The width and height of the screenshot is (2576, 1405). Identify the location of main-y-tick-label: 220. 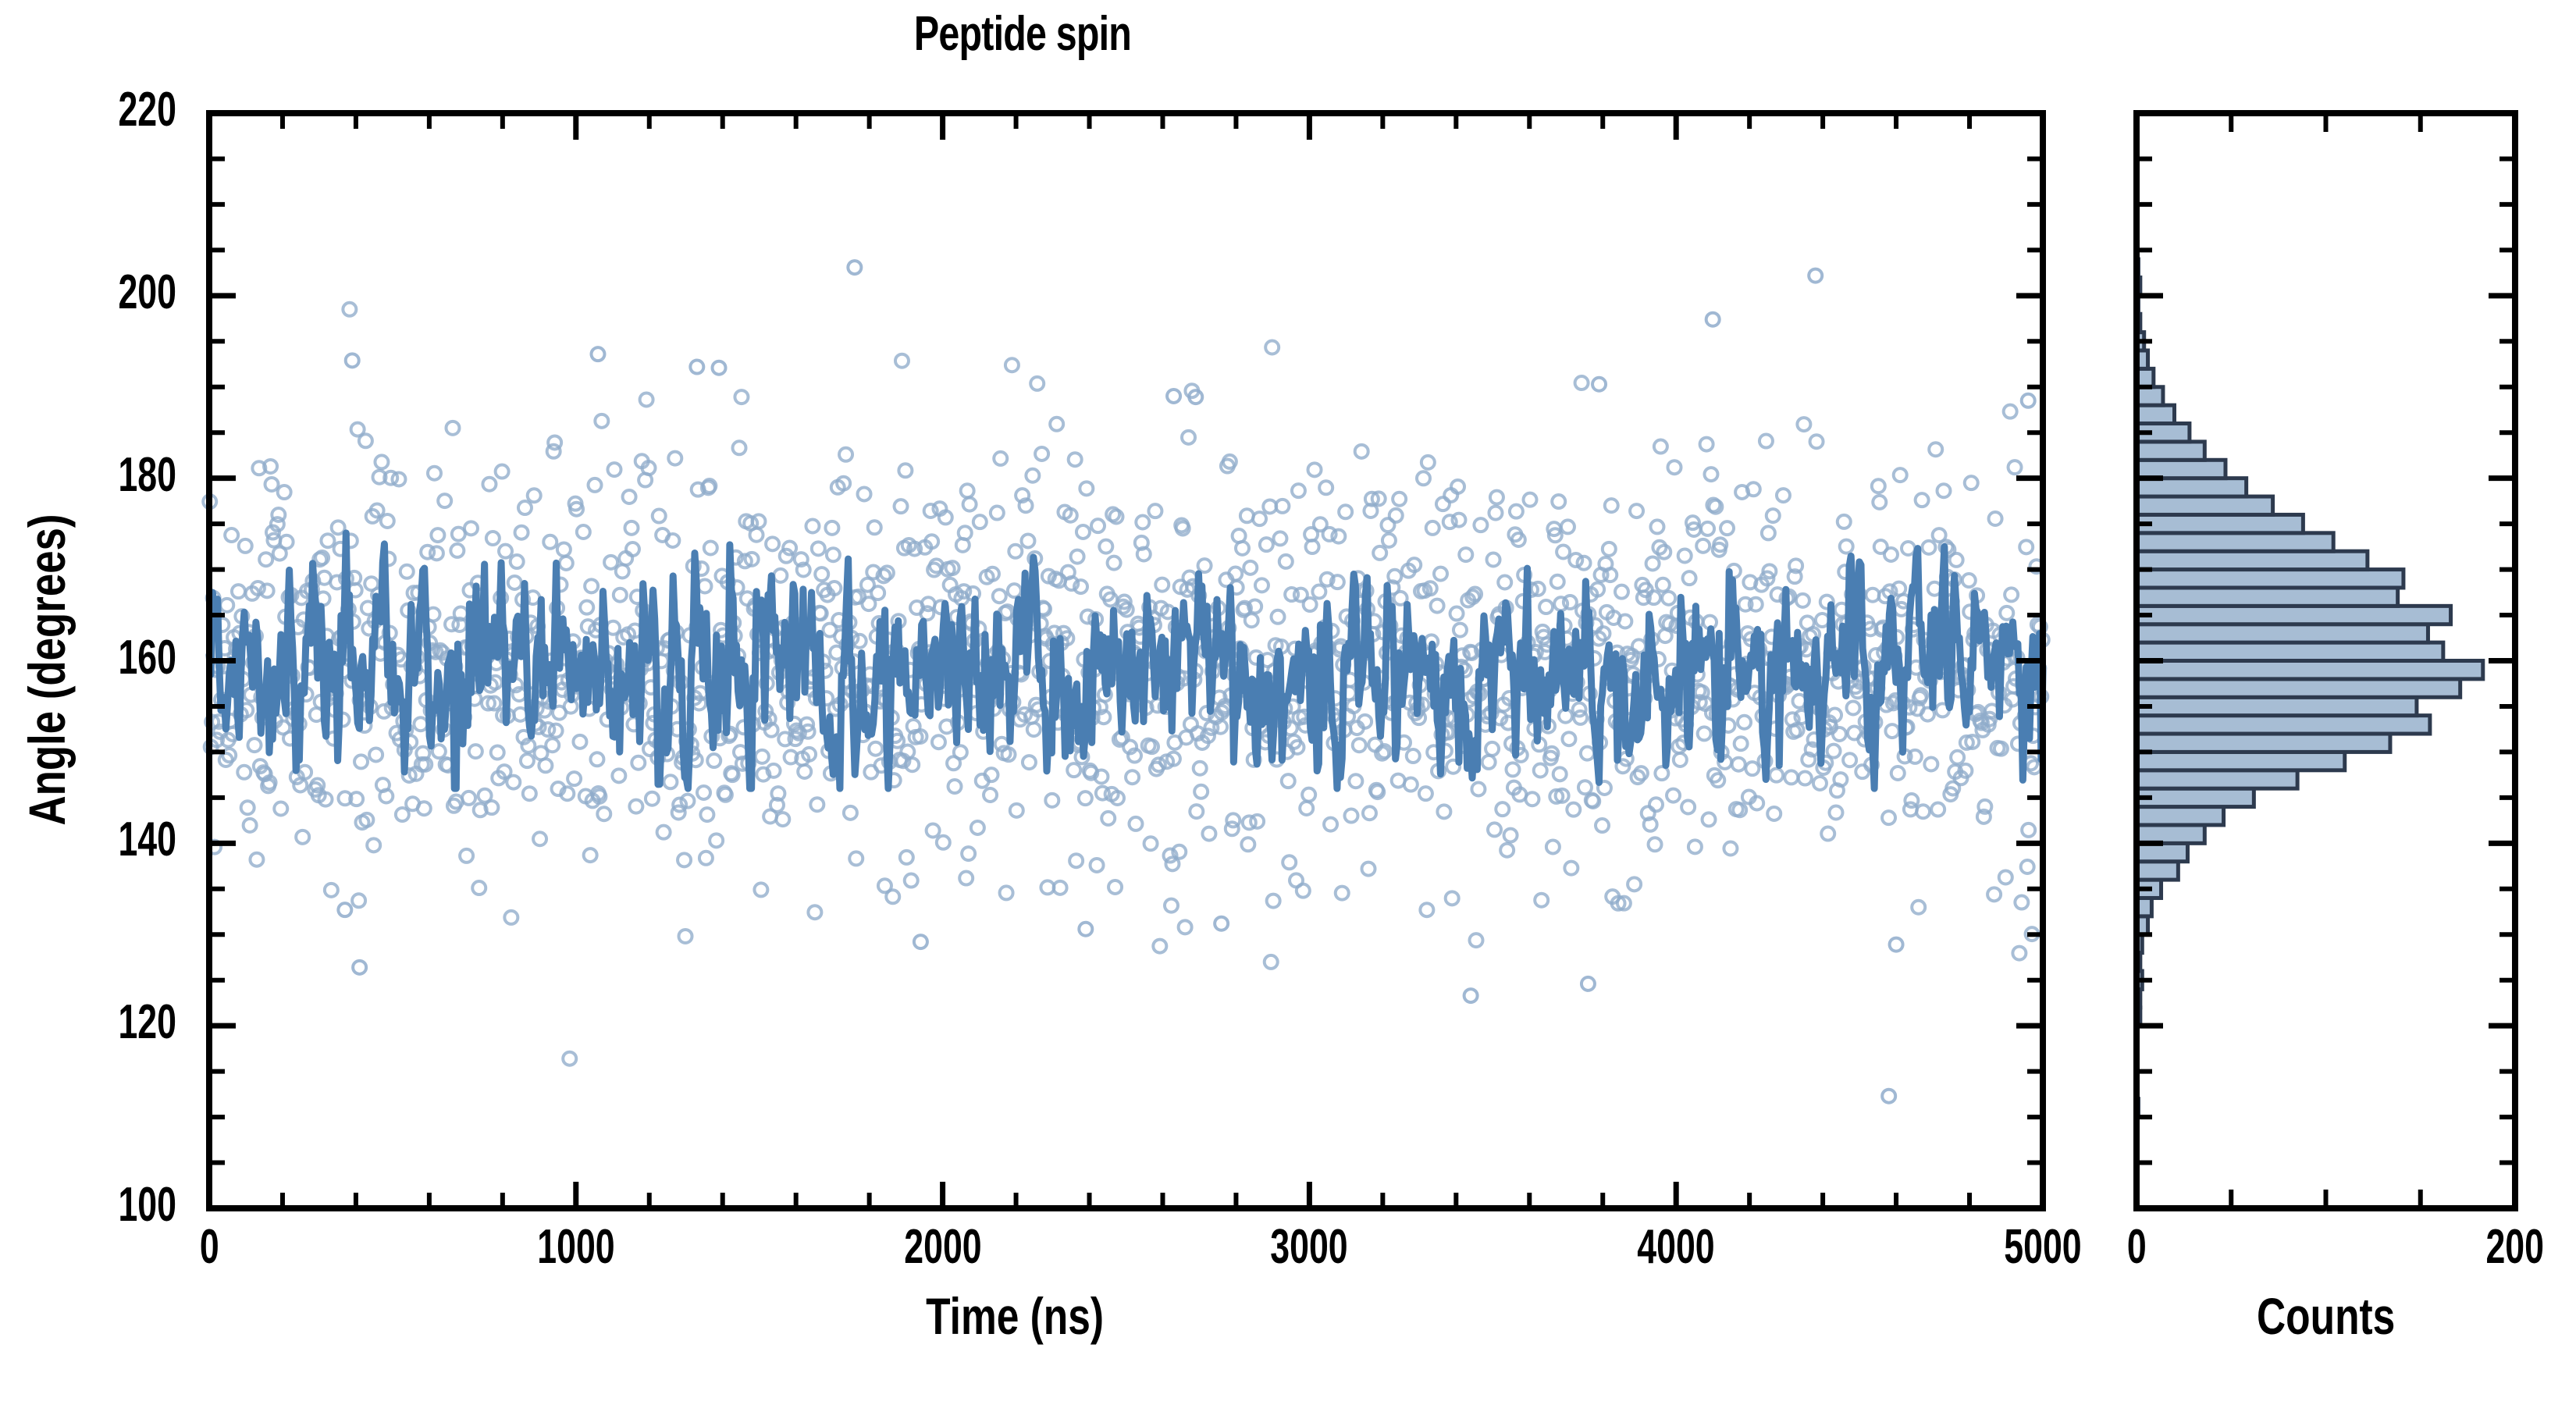
(147, 110).